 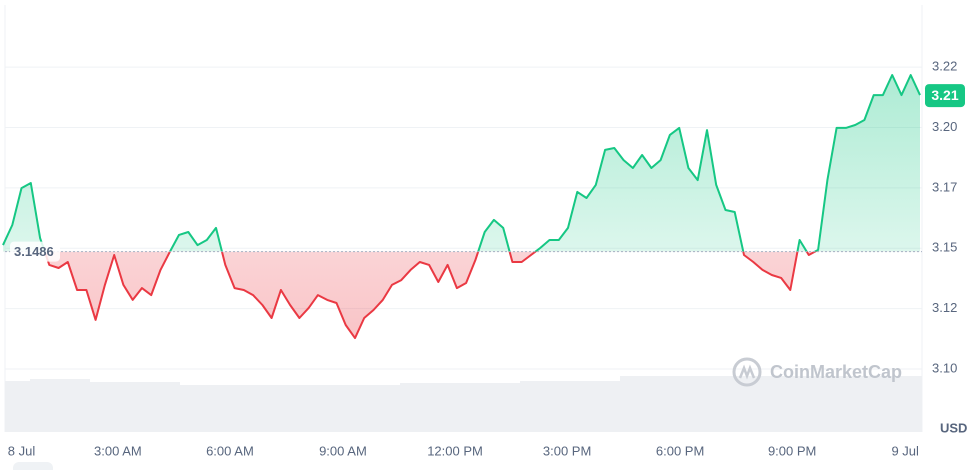 I want to click on x-tick-label: 9:00 AM, so click(x=343, y=450).